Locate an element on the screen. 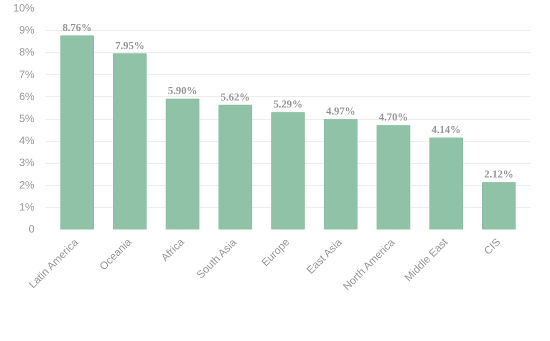 The height and width of the screenshot is (341, 550). data-label: 4.97% is located at coordinates (341, 112).